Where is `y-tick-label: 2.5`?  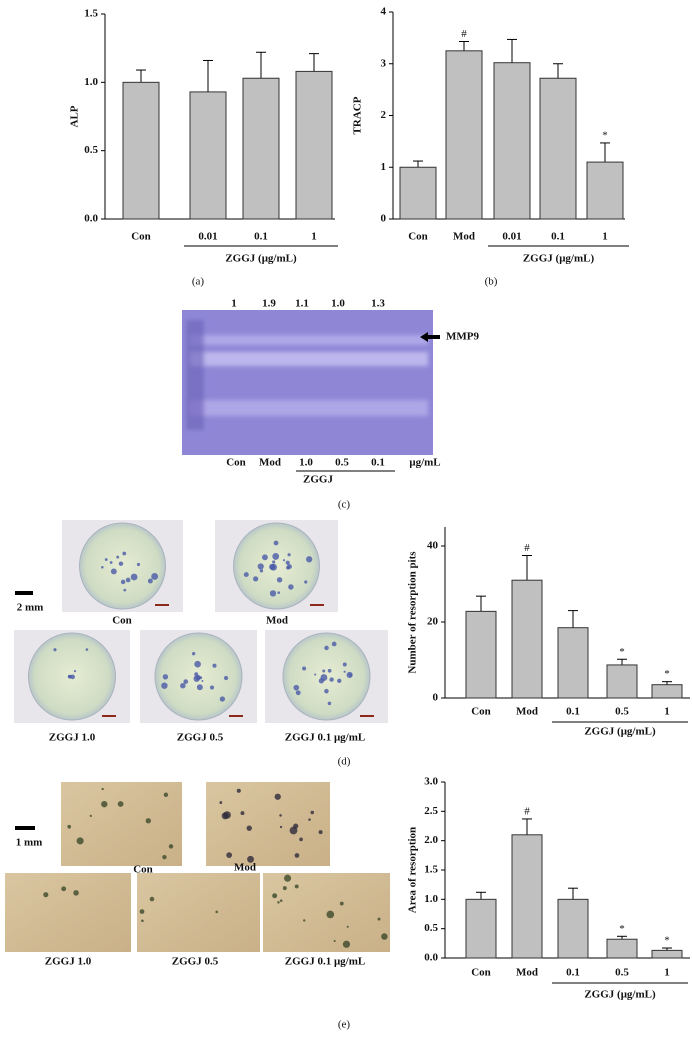 y-tick-label: 2.5 is located at coordinates (431, 811).